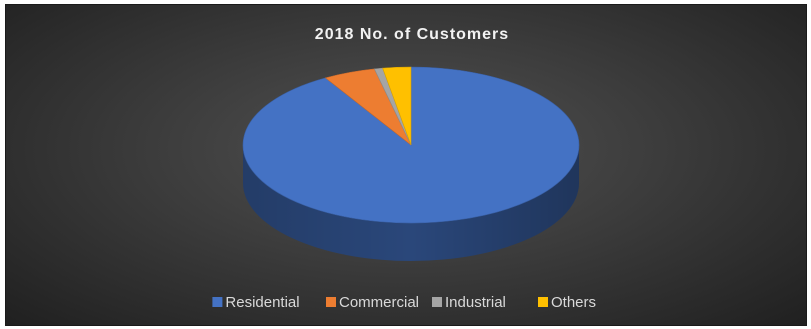  I want to click on legend: Residential Commercial Industrial Others, so click(404, 302).